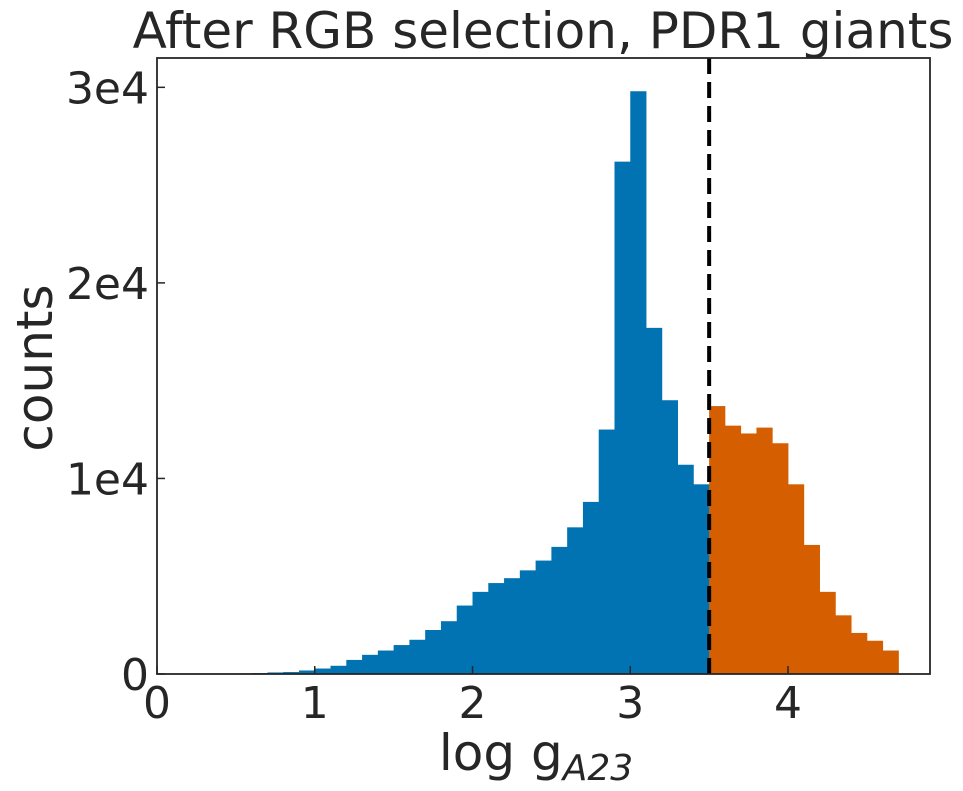 This screenshot has width=963, height=791. Describe the element at coordinates (630, 703) in the screenshot. I see `x-tick-label: 3` at that location.